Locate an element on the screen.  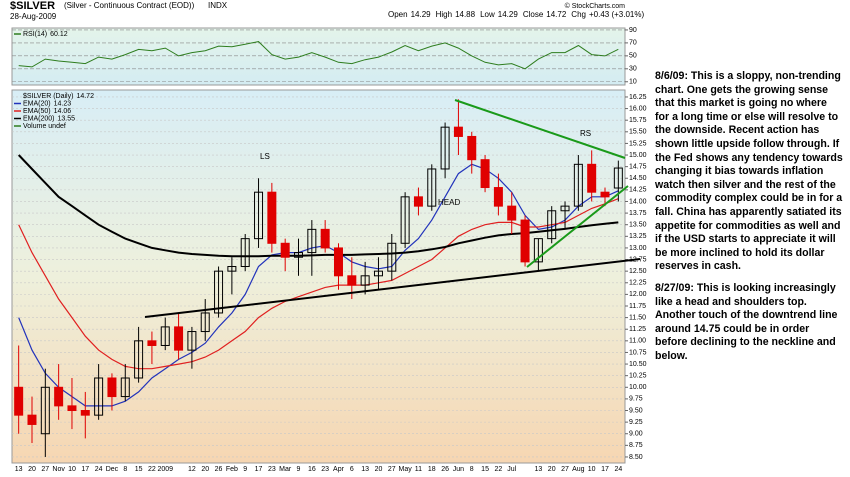
y-tick-label: 14.00 is located at coordinates (638, 201).